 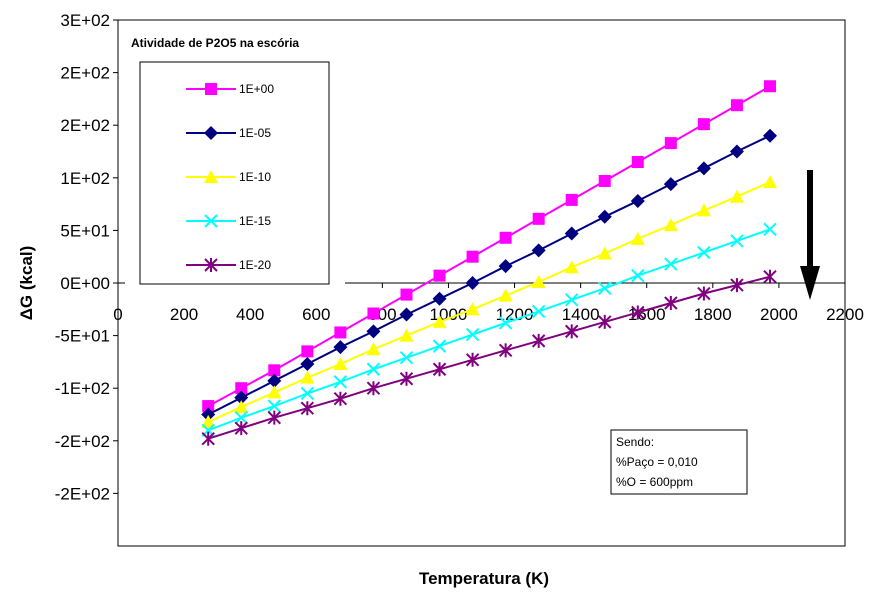 What do you see at coordinates (85, 230) in the screenshot?
I see `y-tick-label: 5E+01` at bounding box center [85, 230].